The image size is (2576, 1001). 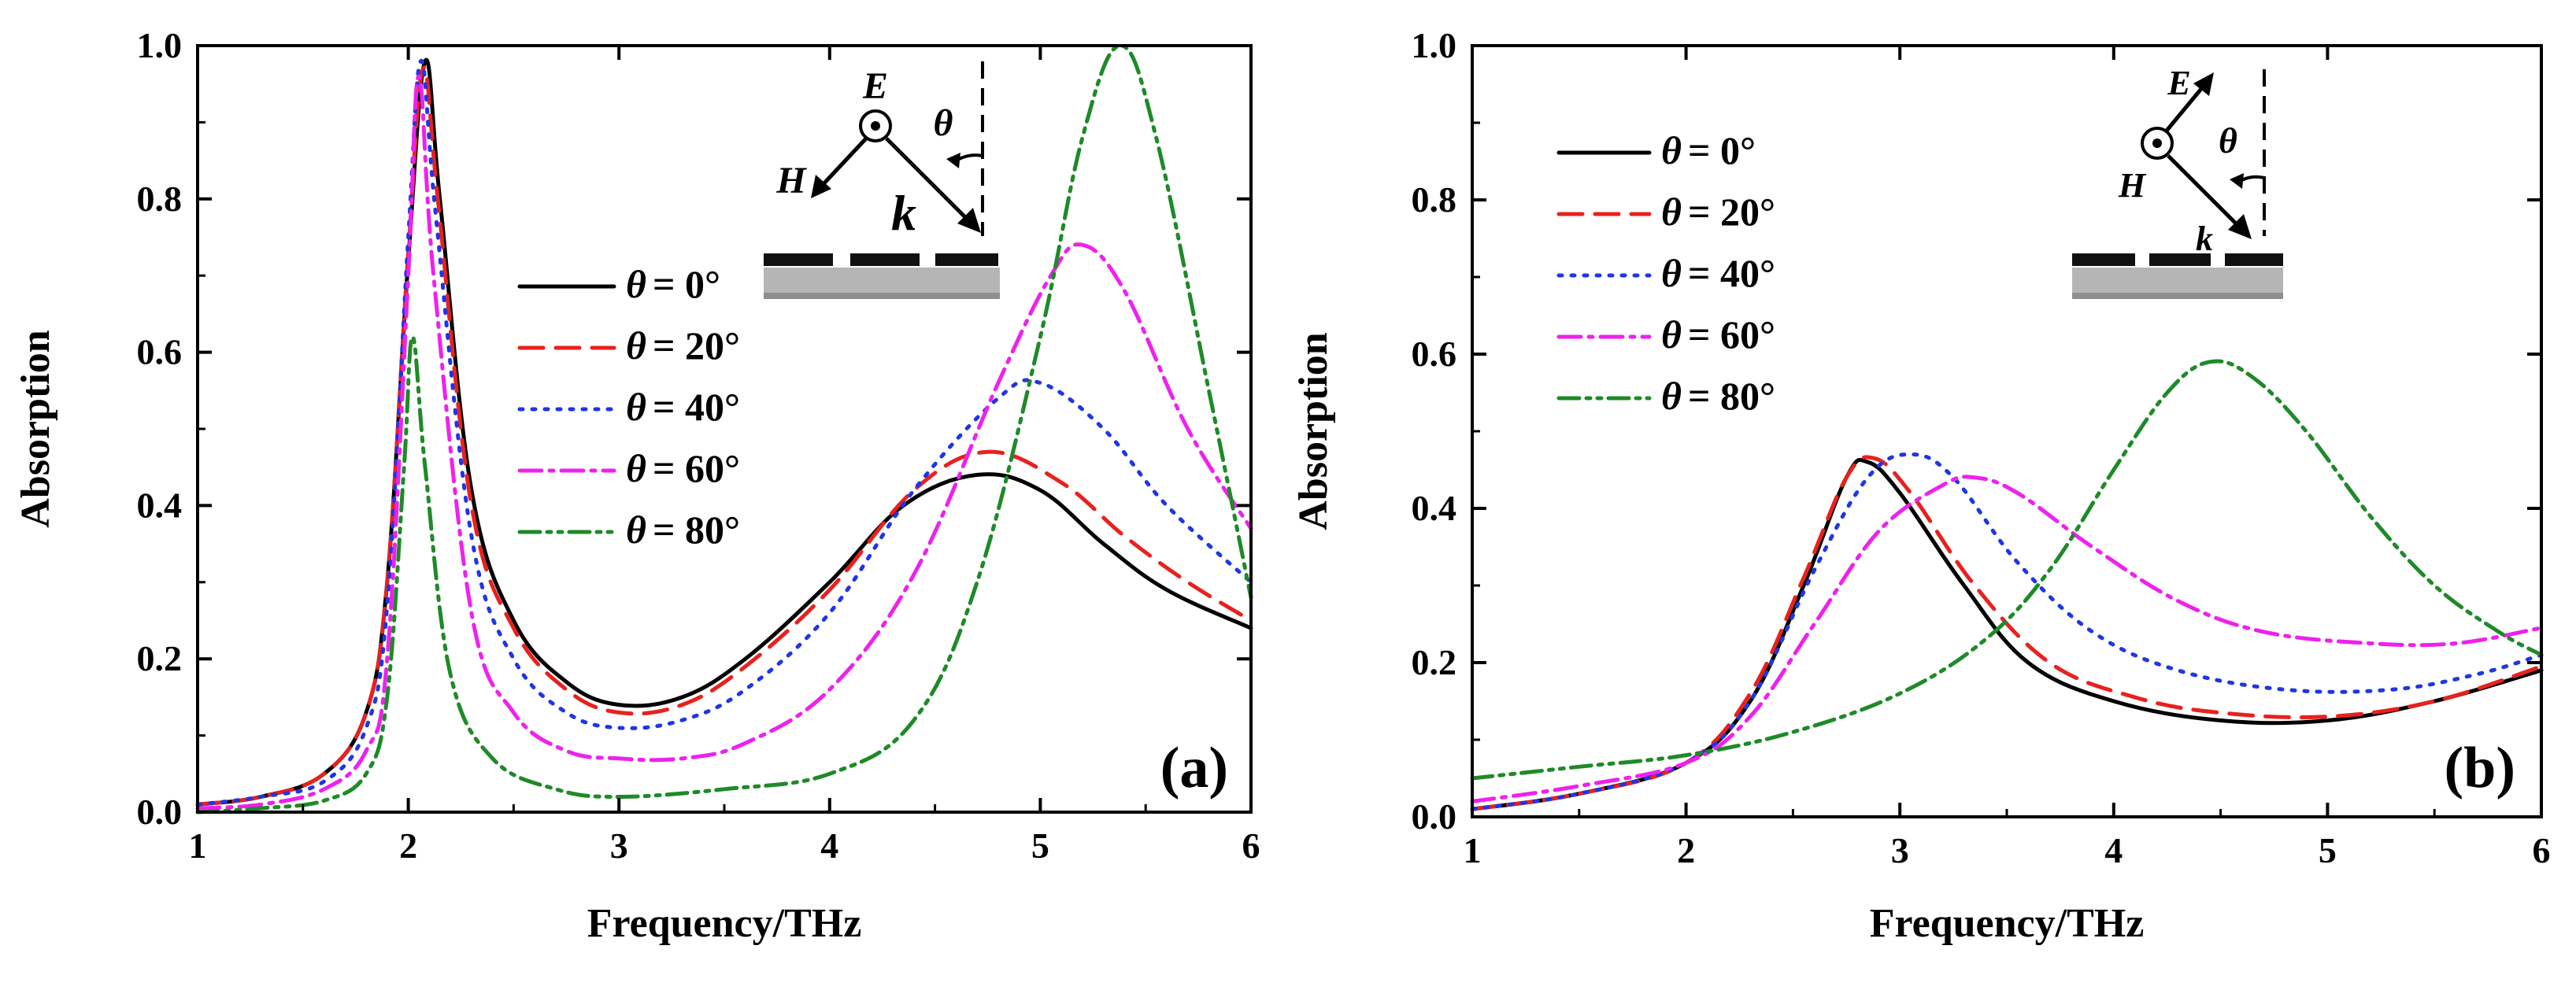 I want to click on panel-label: (b), so click(x=2480, y=768).